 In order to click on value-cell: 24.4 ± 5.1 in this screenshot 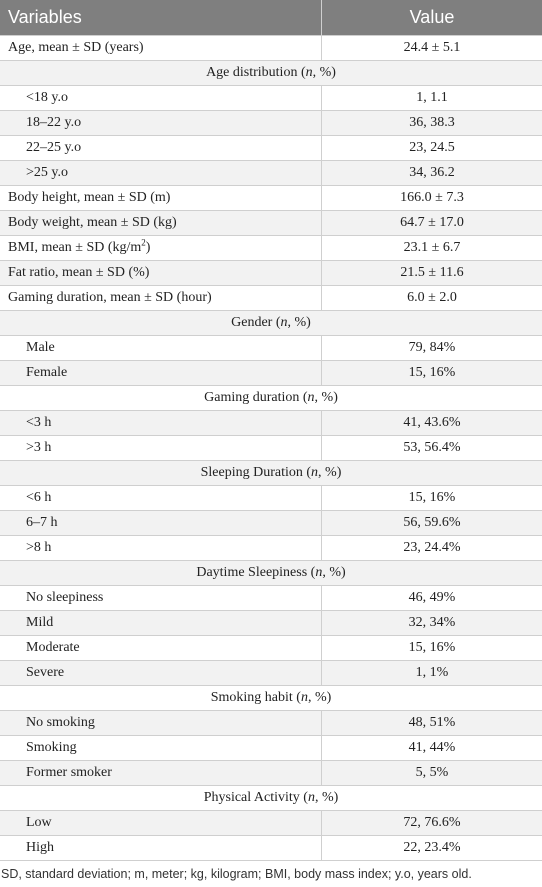, I will do `click(431, 48)`.